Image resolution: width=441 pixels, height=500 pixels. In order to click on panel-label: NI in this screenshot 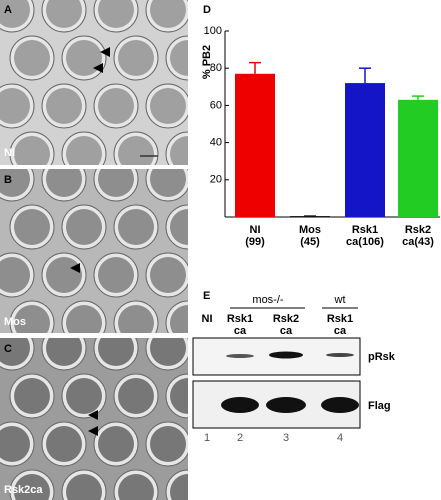, I will do `click(9, 153)`.